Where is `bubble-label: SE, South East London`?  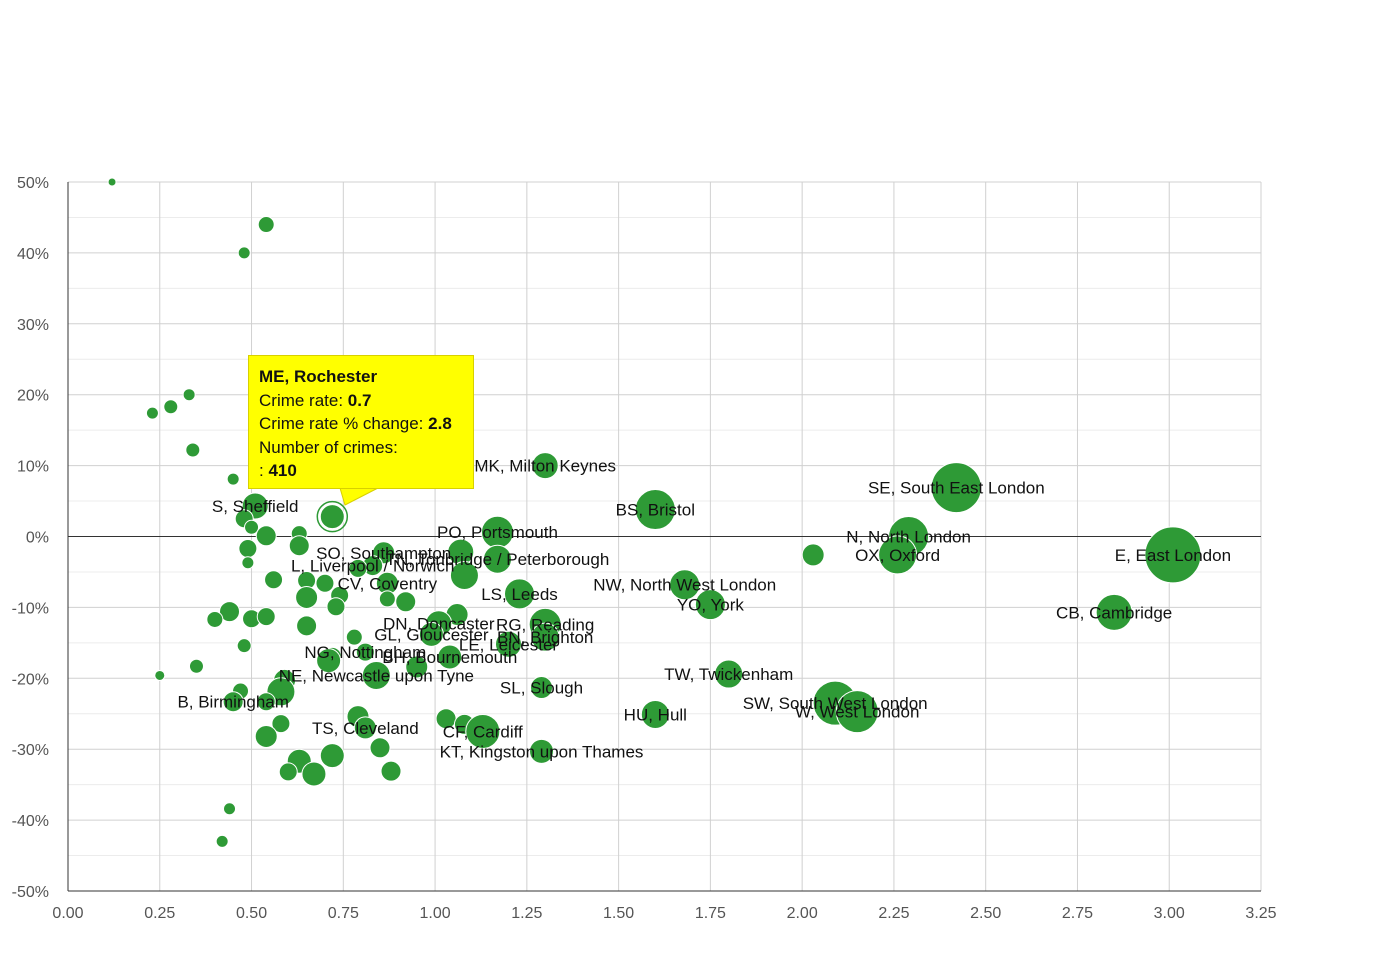 bubble-label: SE, South East London is located at coordinates (956, 488).